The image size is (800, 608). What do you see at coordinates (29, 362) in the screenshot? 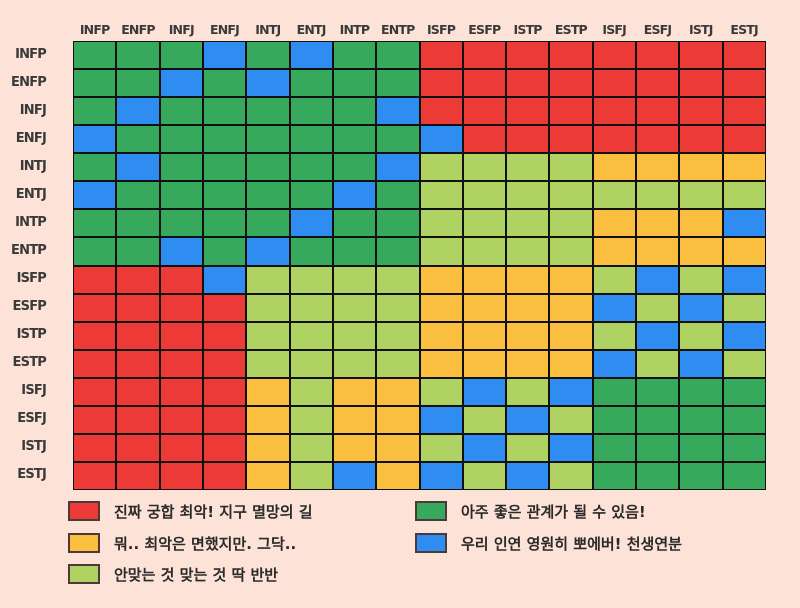
I see `row-header: ESTP` at bounding box center [29, 362].